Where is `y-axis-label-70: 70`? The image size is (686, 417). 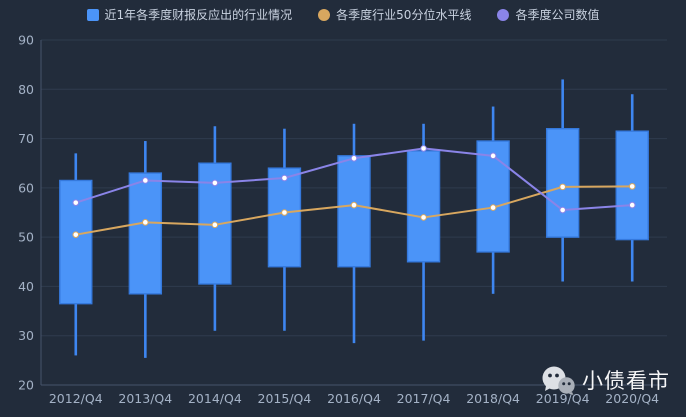
y-axis-label-70: 70 is located at coordinates (26, 138).